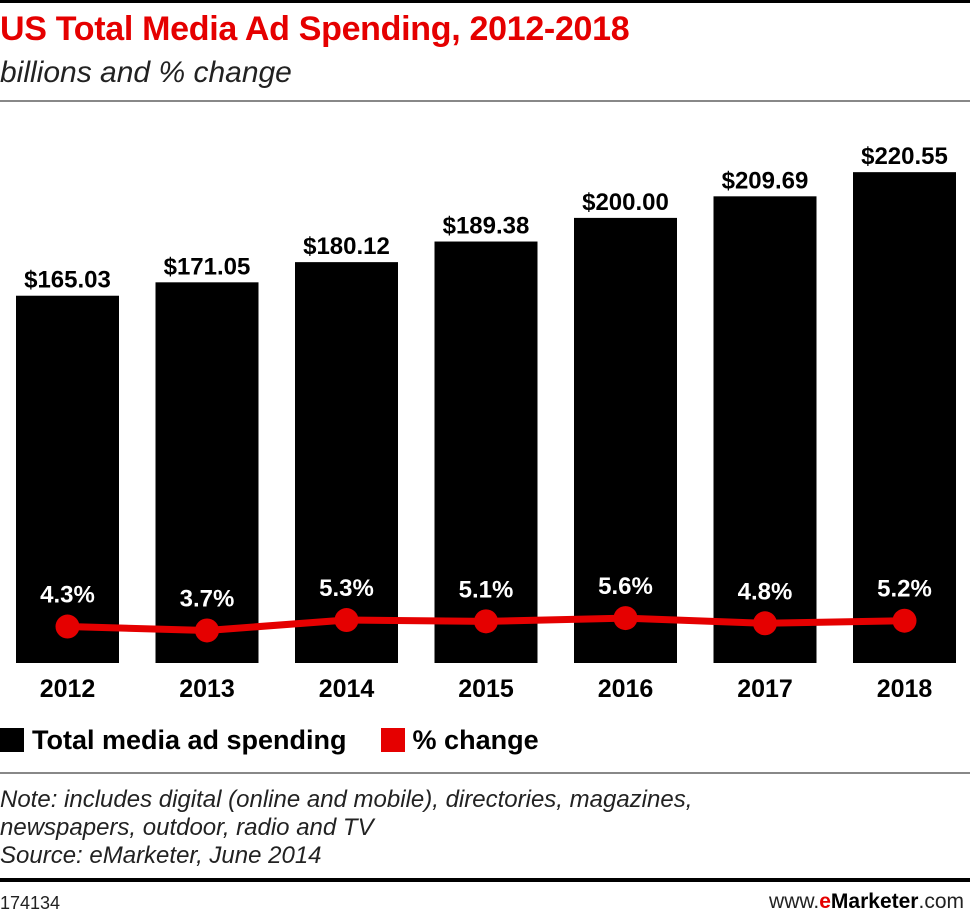  What do you see at coordinates (12, 740) in the screenshot?
I see `legend-swatch-bar` at bounding box center [12, 740].